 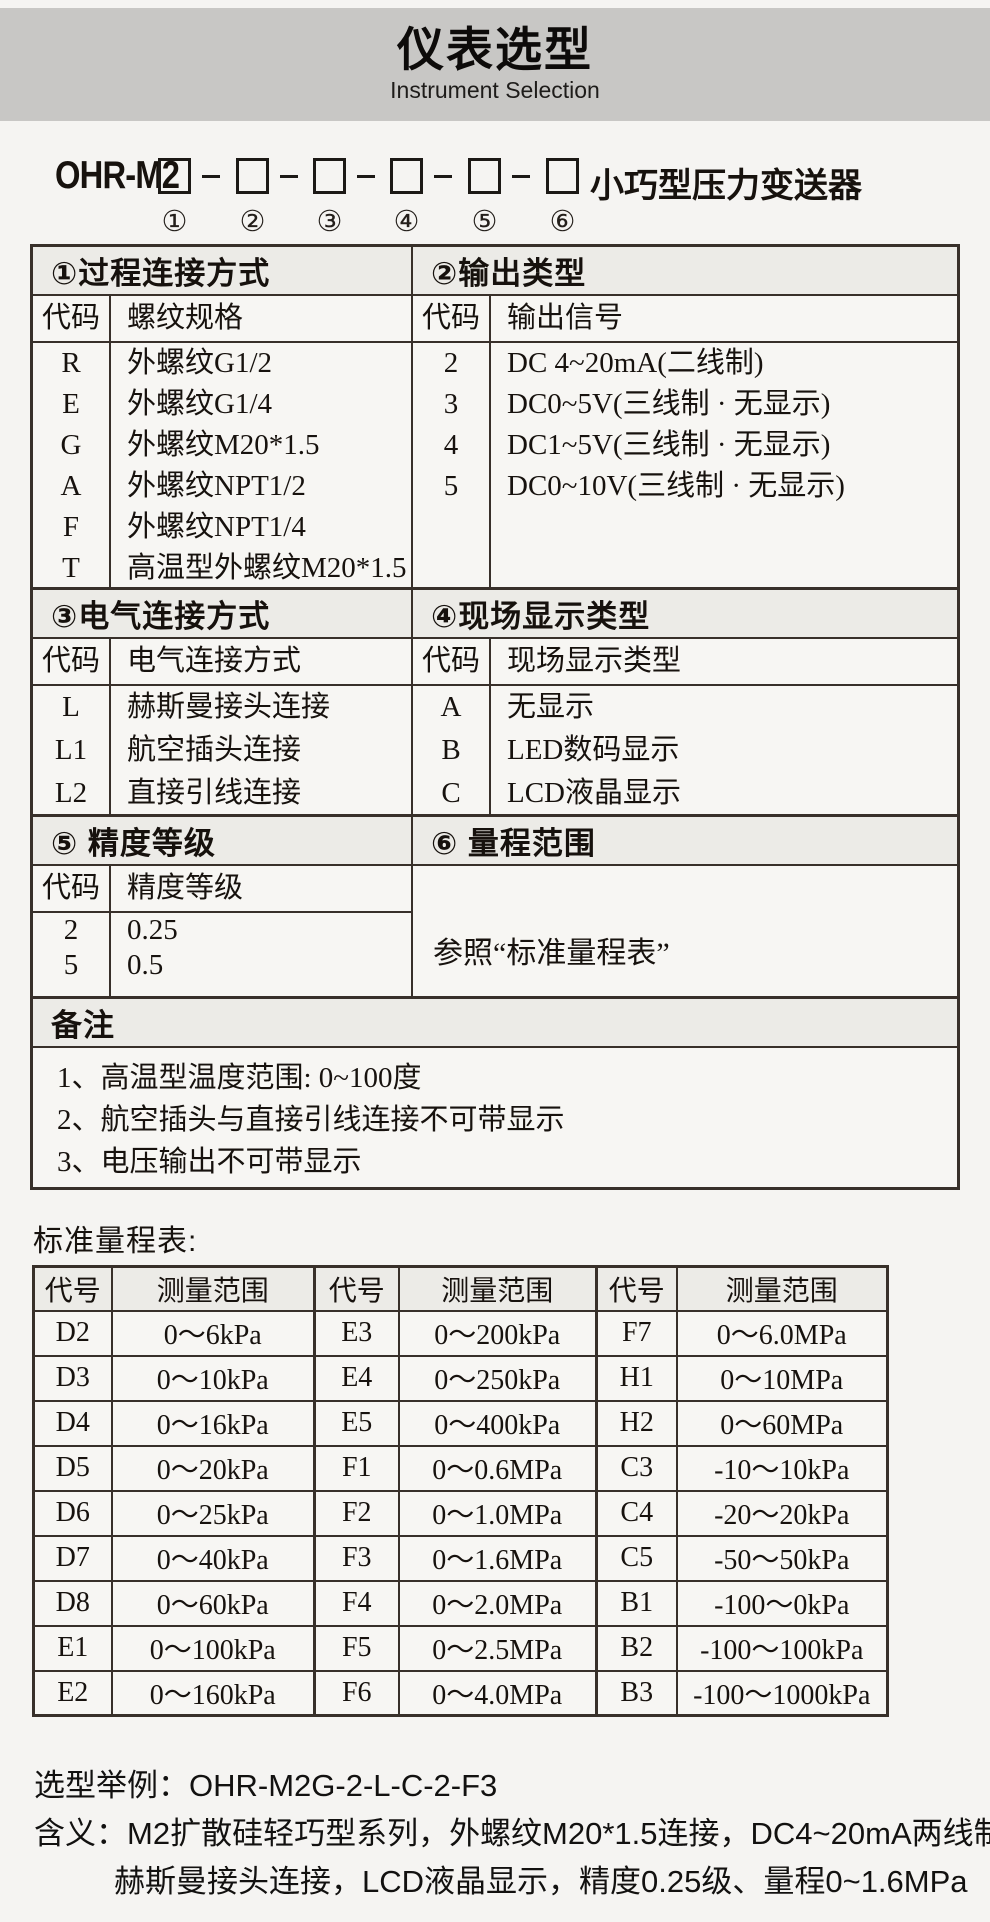 What do you see at coordinates (311, 1120) in the screenshot?
I see `remark-item: 2、航空插头与直接引线连接不可带显示` at bounding box center [311, 1120].